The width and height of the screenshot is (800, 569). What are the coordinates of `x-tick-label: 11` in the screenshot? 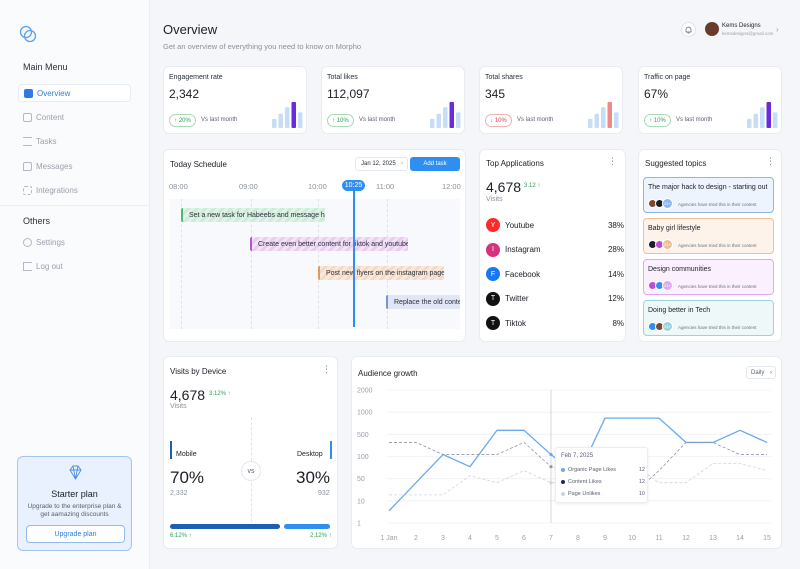 It's located at (658, 538).